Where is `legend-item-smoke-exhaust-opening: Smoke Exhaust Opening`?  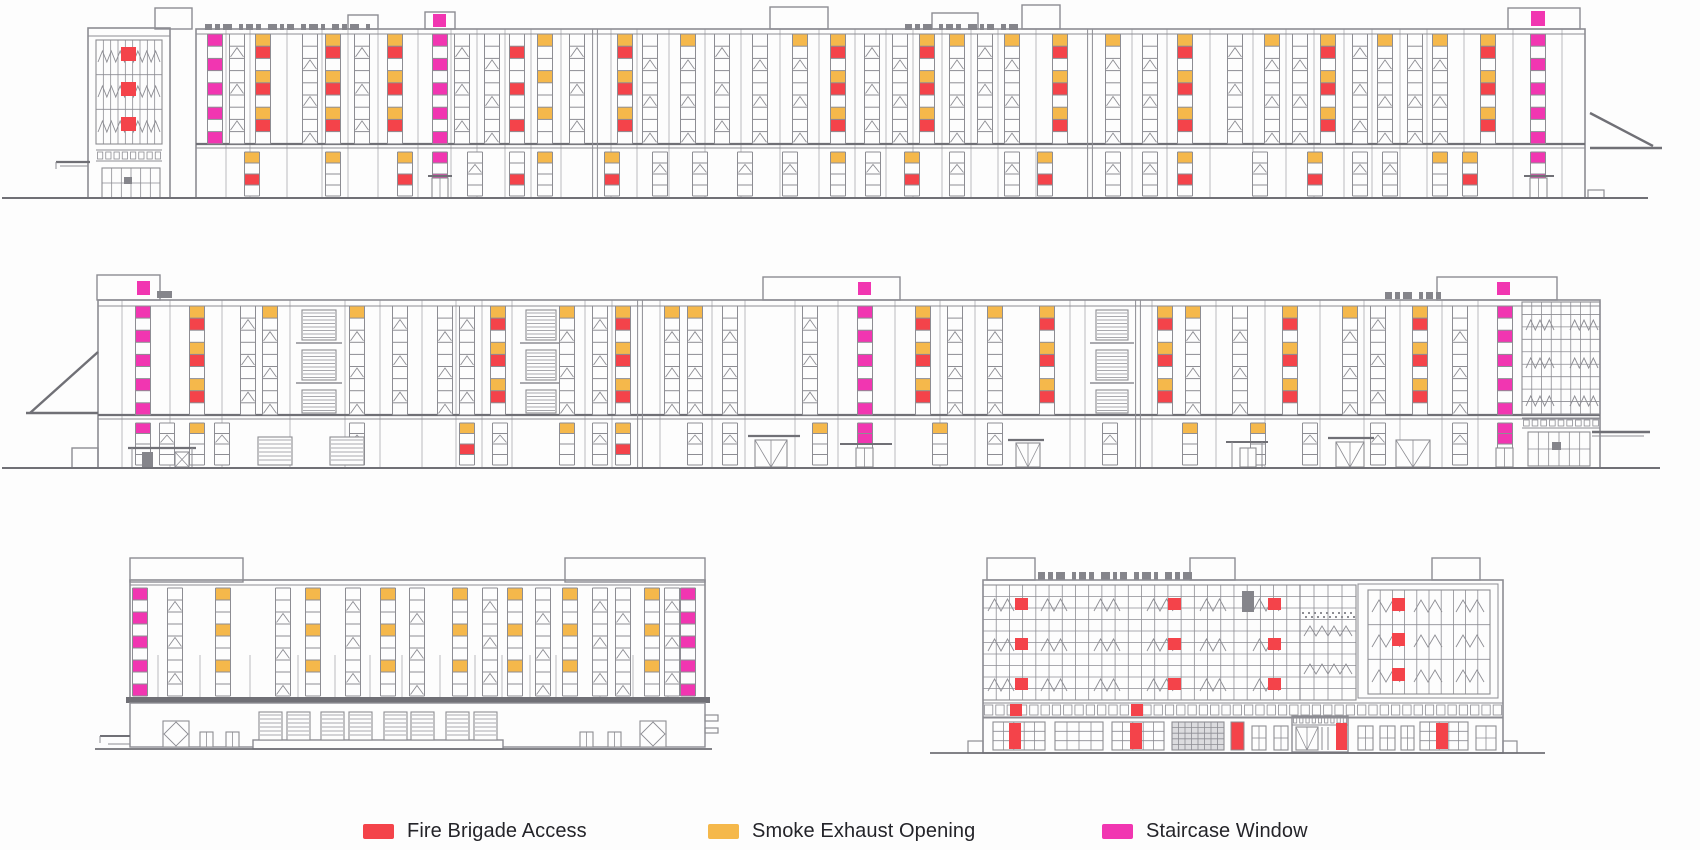 legend-item-smoke-exhaust-opening: Smoke Exhaust Opening is located at coordinates (841, 831).